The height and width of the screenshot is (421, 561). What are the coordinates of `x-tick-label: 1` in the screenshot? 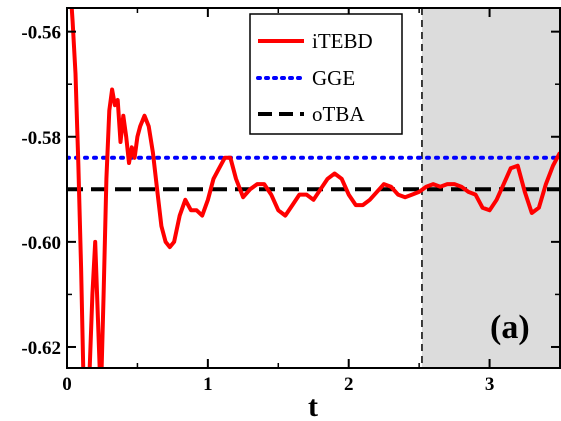 It's located at (208, 384).